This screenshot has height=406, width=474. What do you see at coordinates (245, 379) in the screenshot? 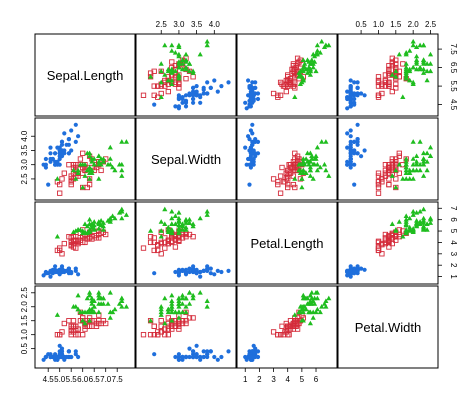
I see `tick-label-bottom: 1` at bounding box center [245, 379].